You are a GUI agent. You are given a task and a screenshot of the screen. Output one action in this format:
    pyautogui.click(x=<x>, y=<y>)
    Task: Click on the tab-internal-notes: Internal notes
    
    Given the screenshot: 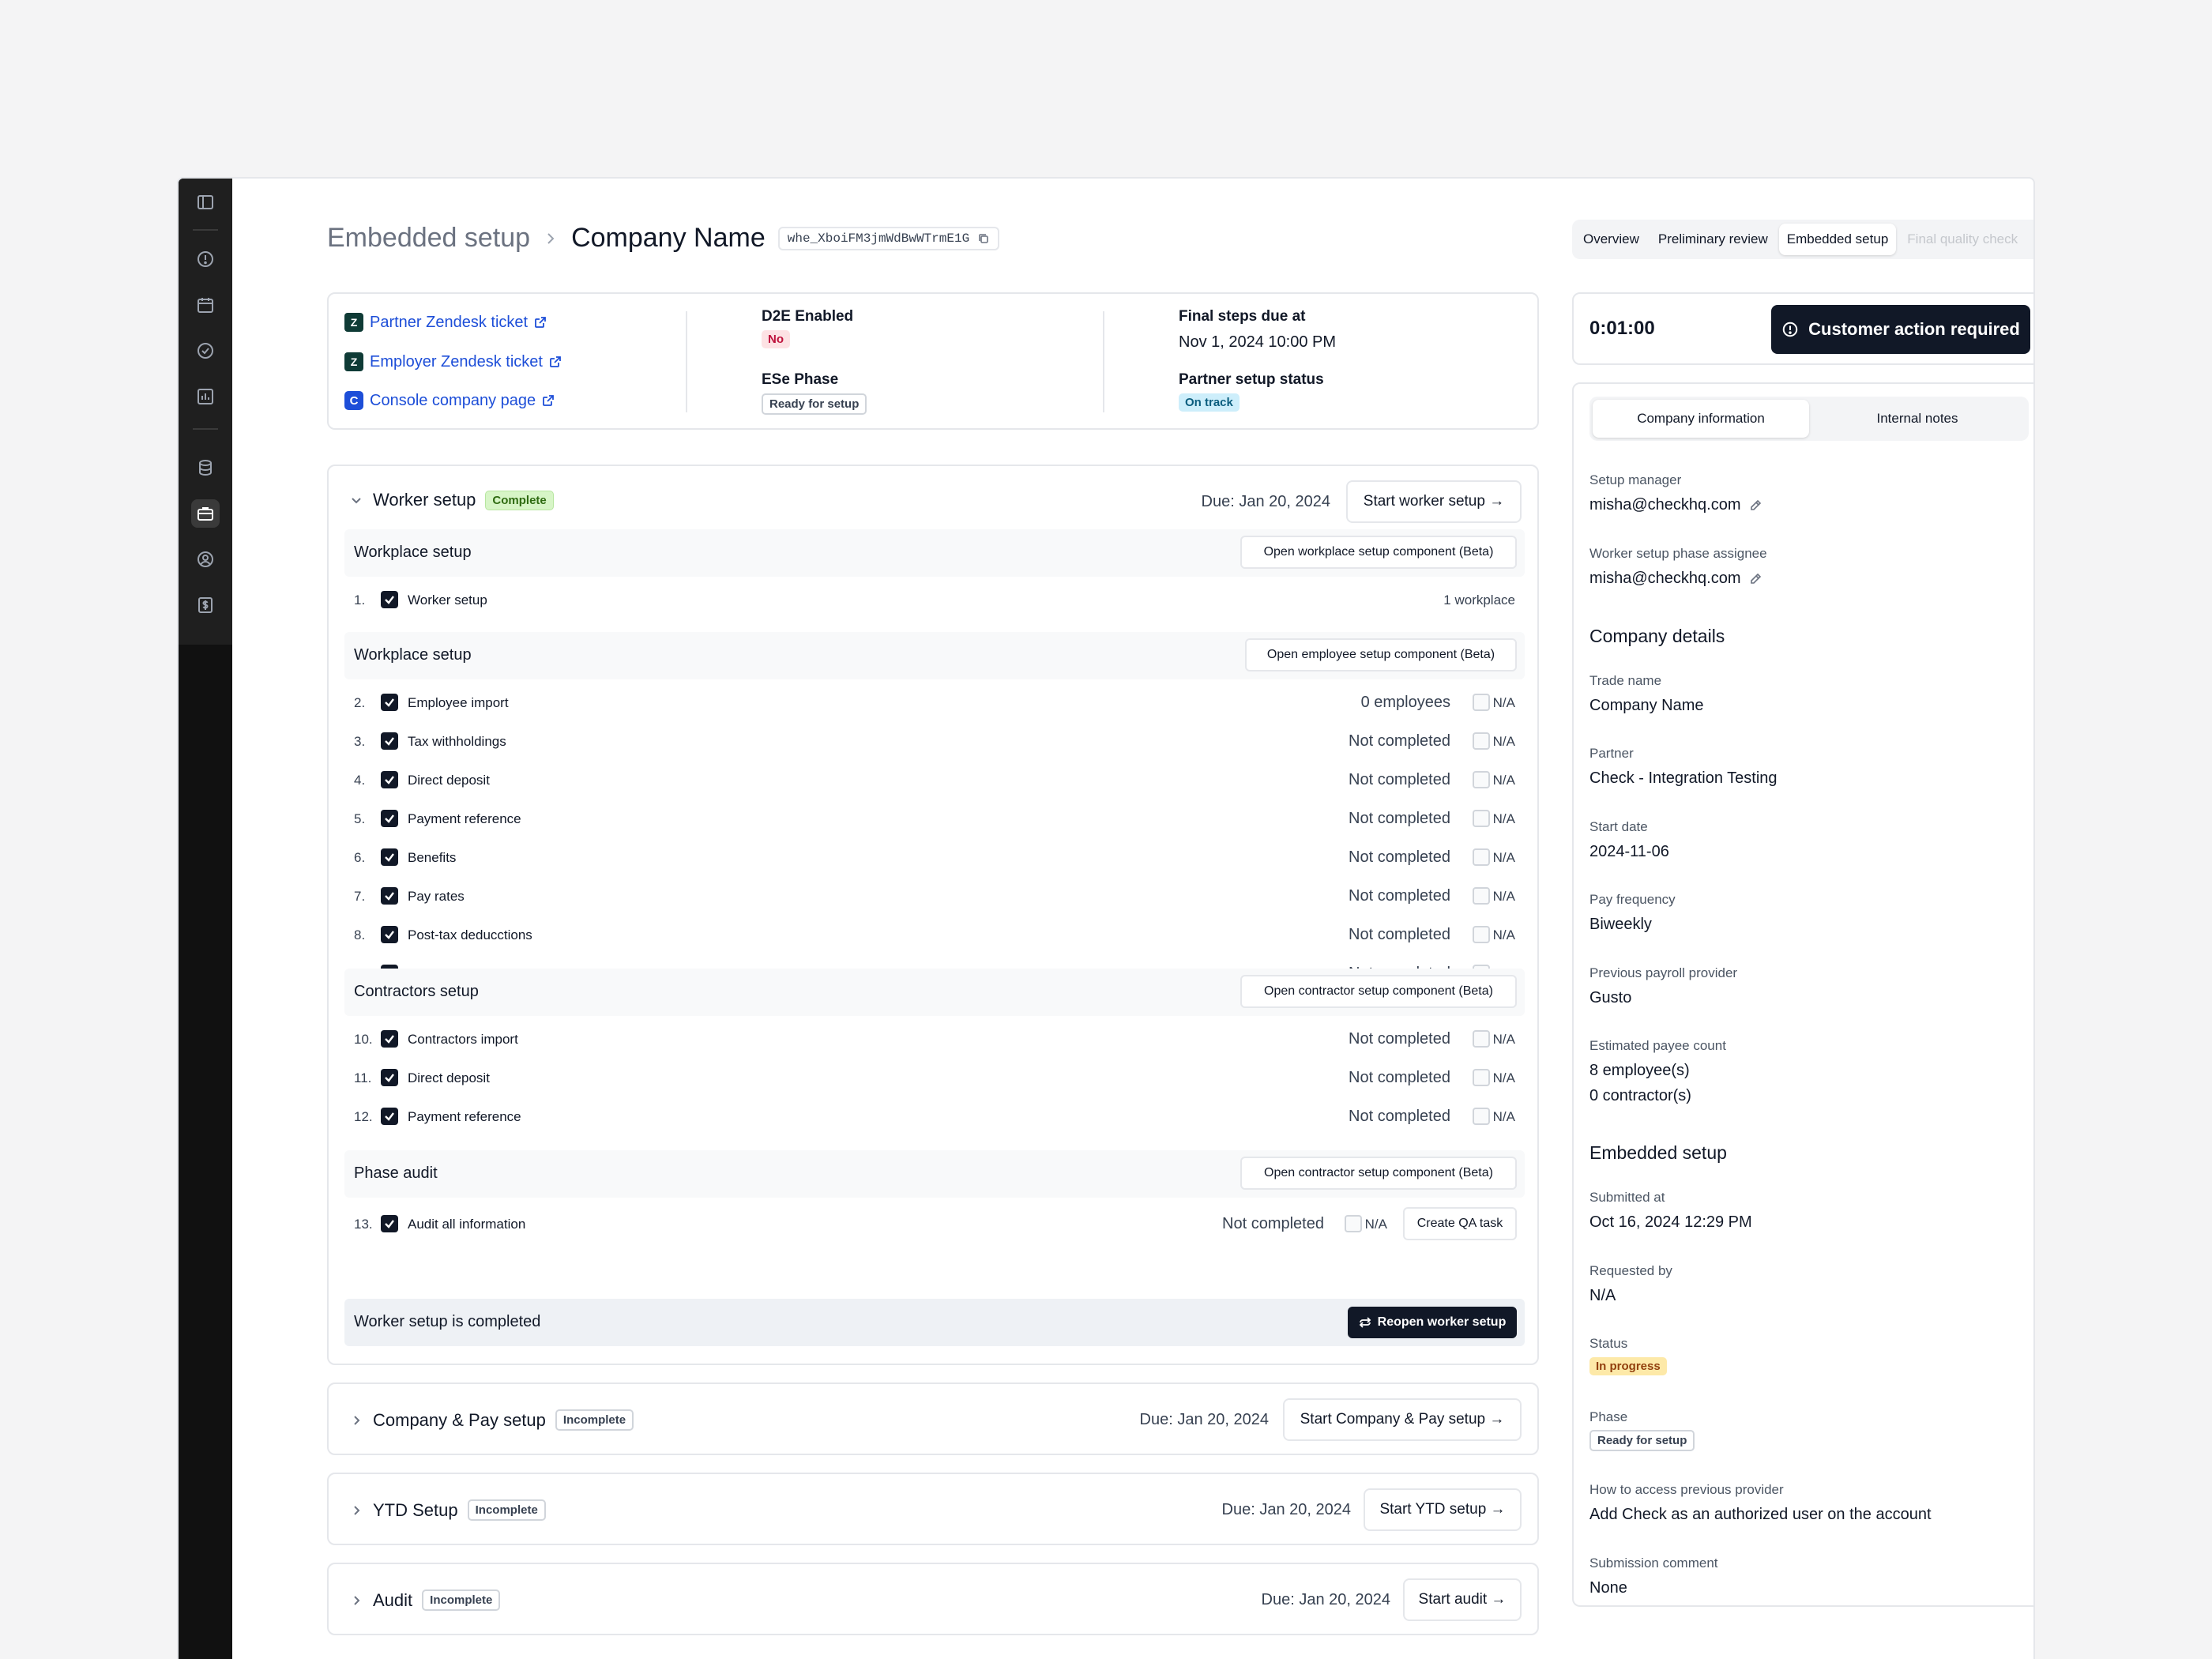 What is the action you would take?
    pyautogui.click(x=1917, y=418)
    